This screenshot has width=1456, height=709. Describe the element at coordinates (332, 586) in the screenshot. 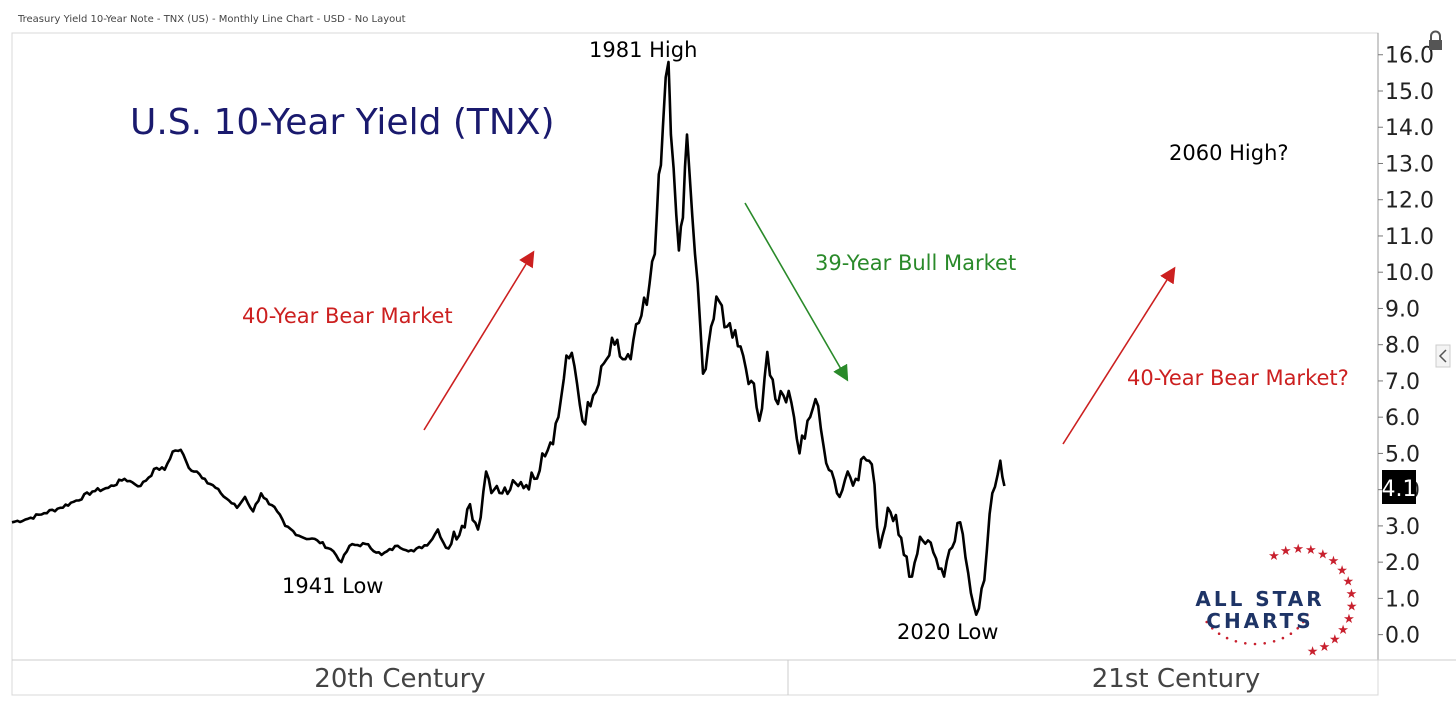

I see `annotation-1941-low: 1941 Low` at that location.